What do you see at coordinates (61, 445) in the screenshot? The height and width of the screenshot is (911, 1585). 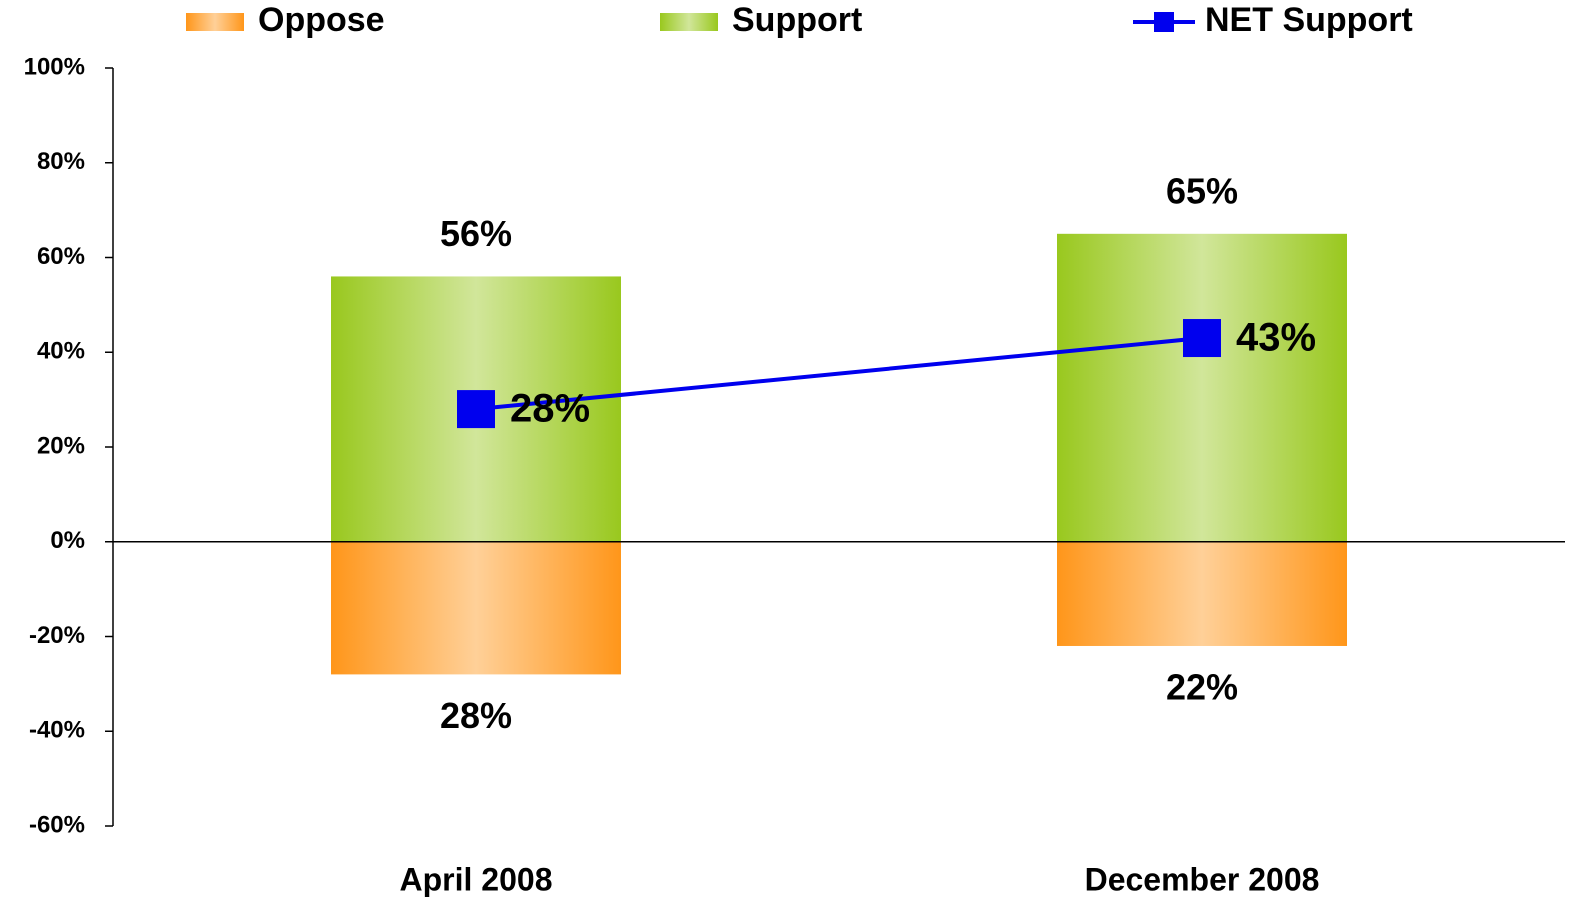 I see `y-tick-label: 20%` at bounding box center [61, 445].